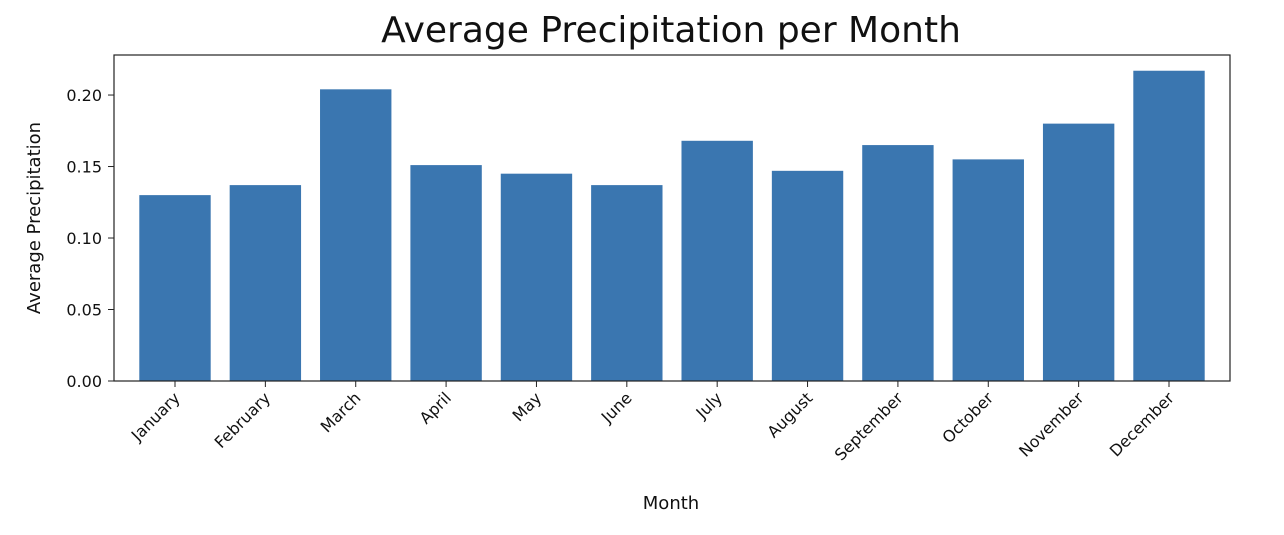 This screenshot has height=535, width=1284. Describe the element at coordinates (967, 417) in the screenshot. I see `x-tick-label-october: October` at that location.